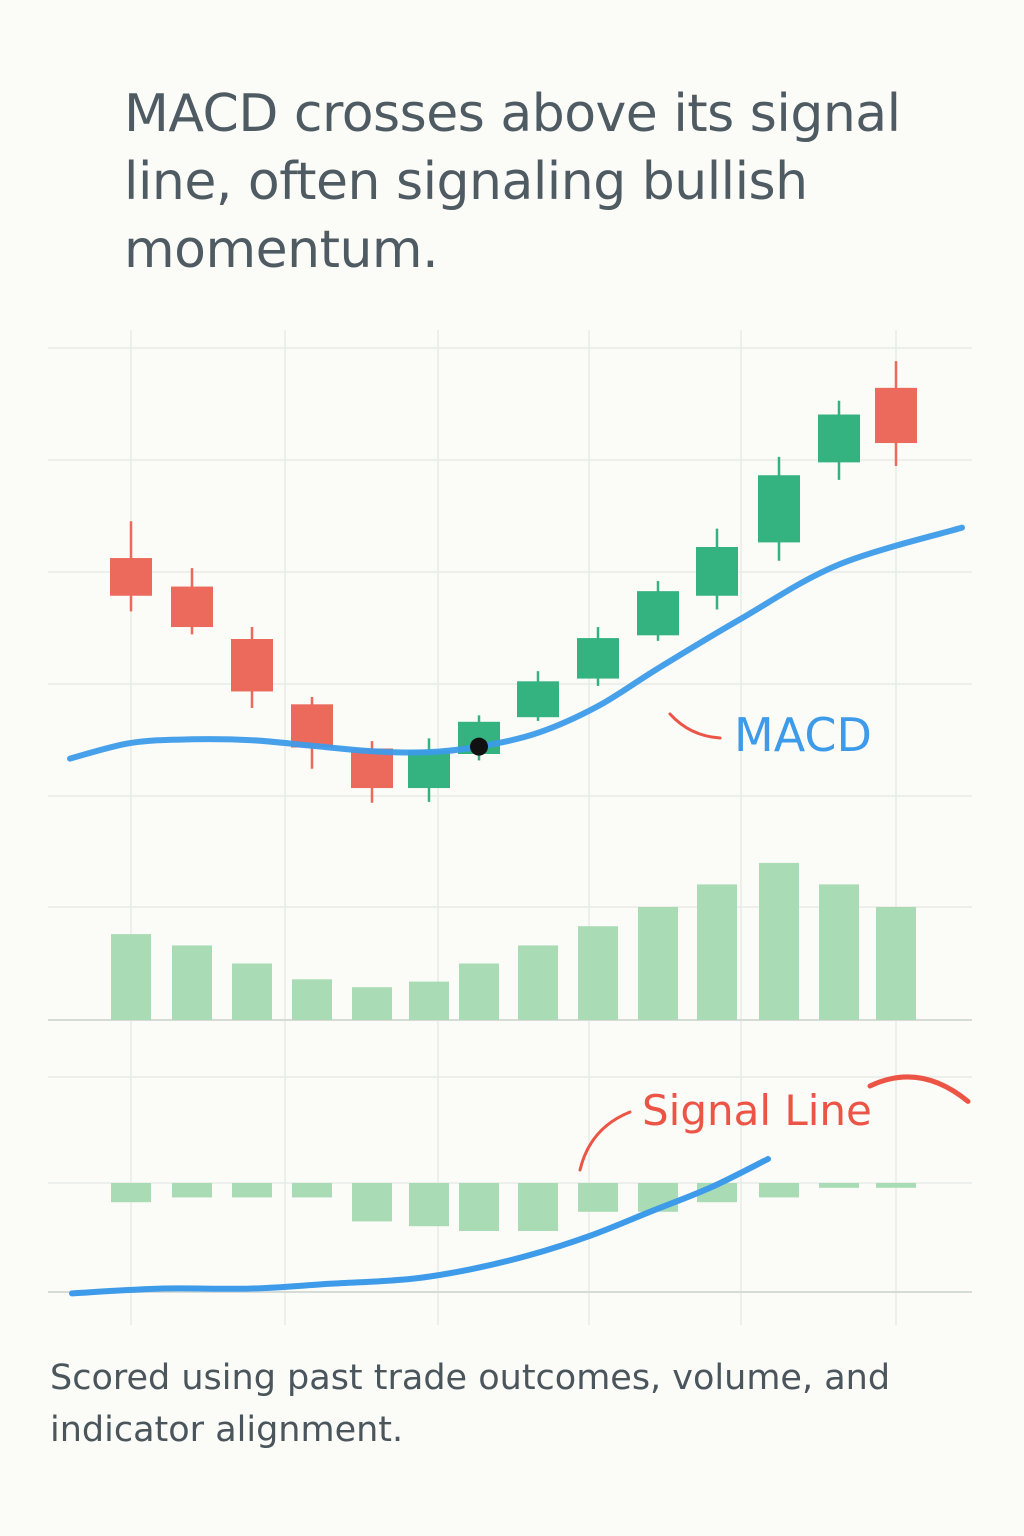  Describe the element at coordinates (757, 1110) in the screenshot. I see `signal-line-label: Signal Line` at that location.